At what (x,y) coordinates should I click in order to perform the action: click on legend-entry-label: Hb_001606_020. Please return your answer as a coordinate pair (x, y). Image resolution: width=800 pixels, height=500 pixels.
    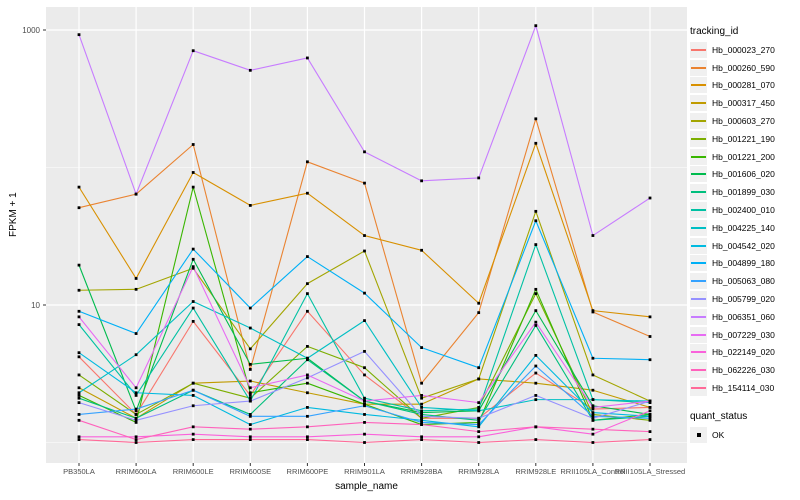
    Looking at the image, I should click on (743, 174).